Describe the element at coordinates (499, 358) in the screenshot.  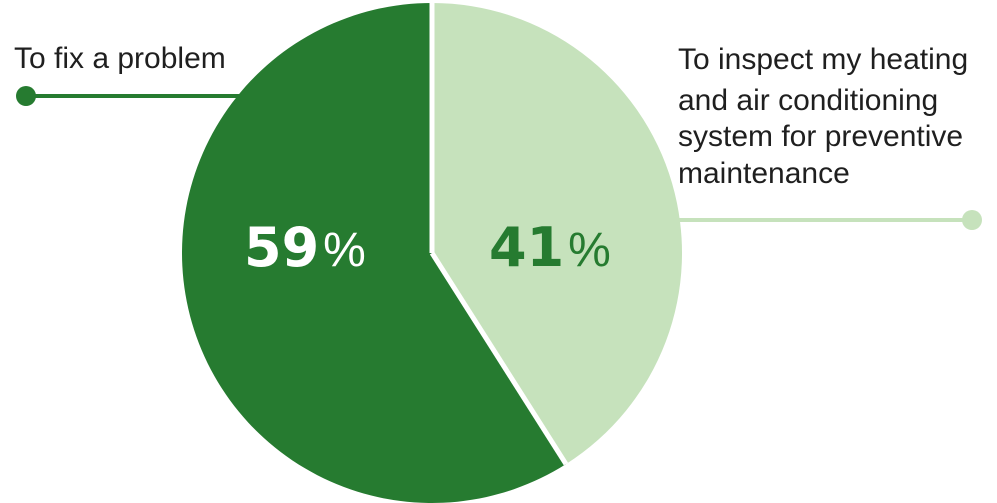
I see `slice-divider` at that location.